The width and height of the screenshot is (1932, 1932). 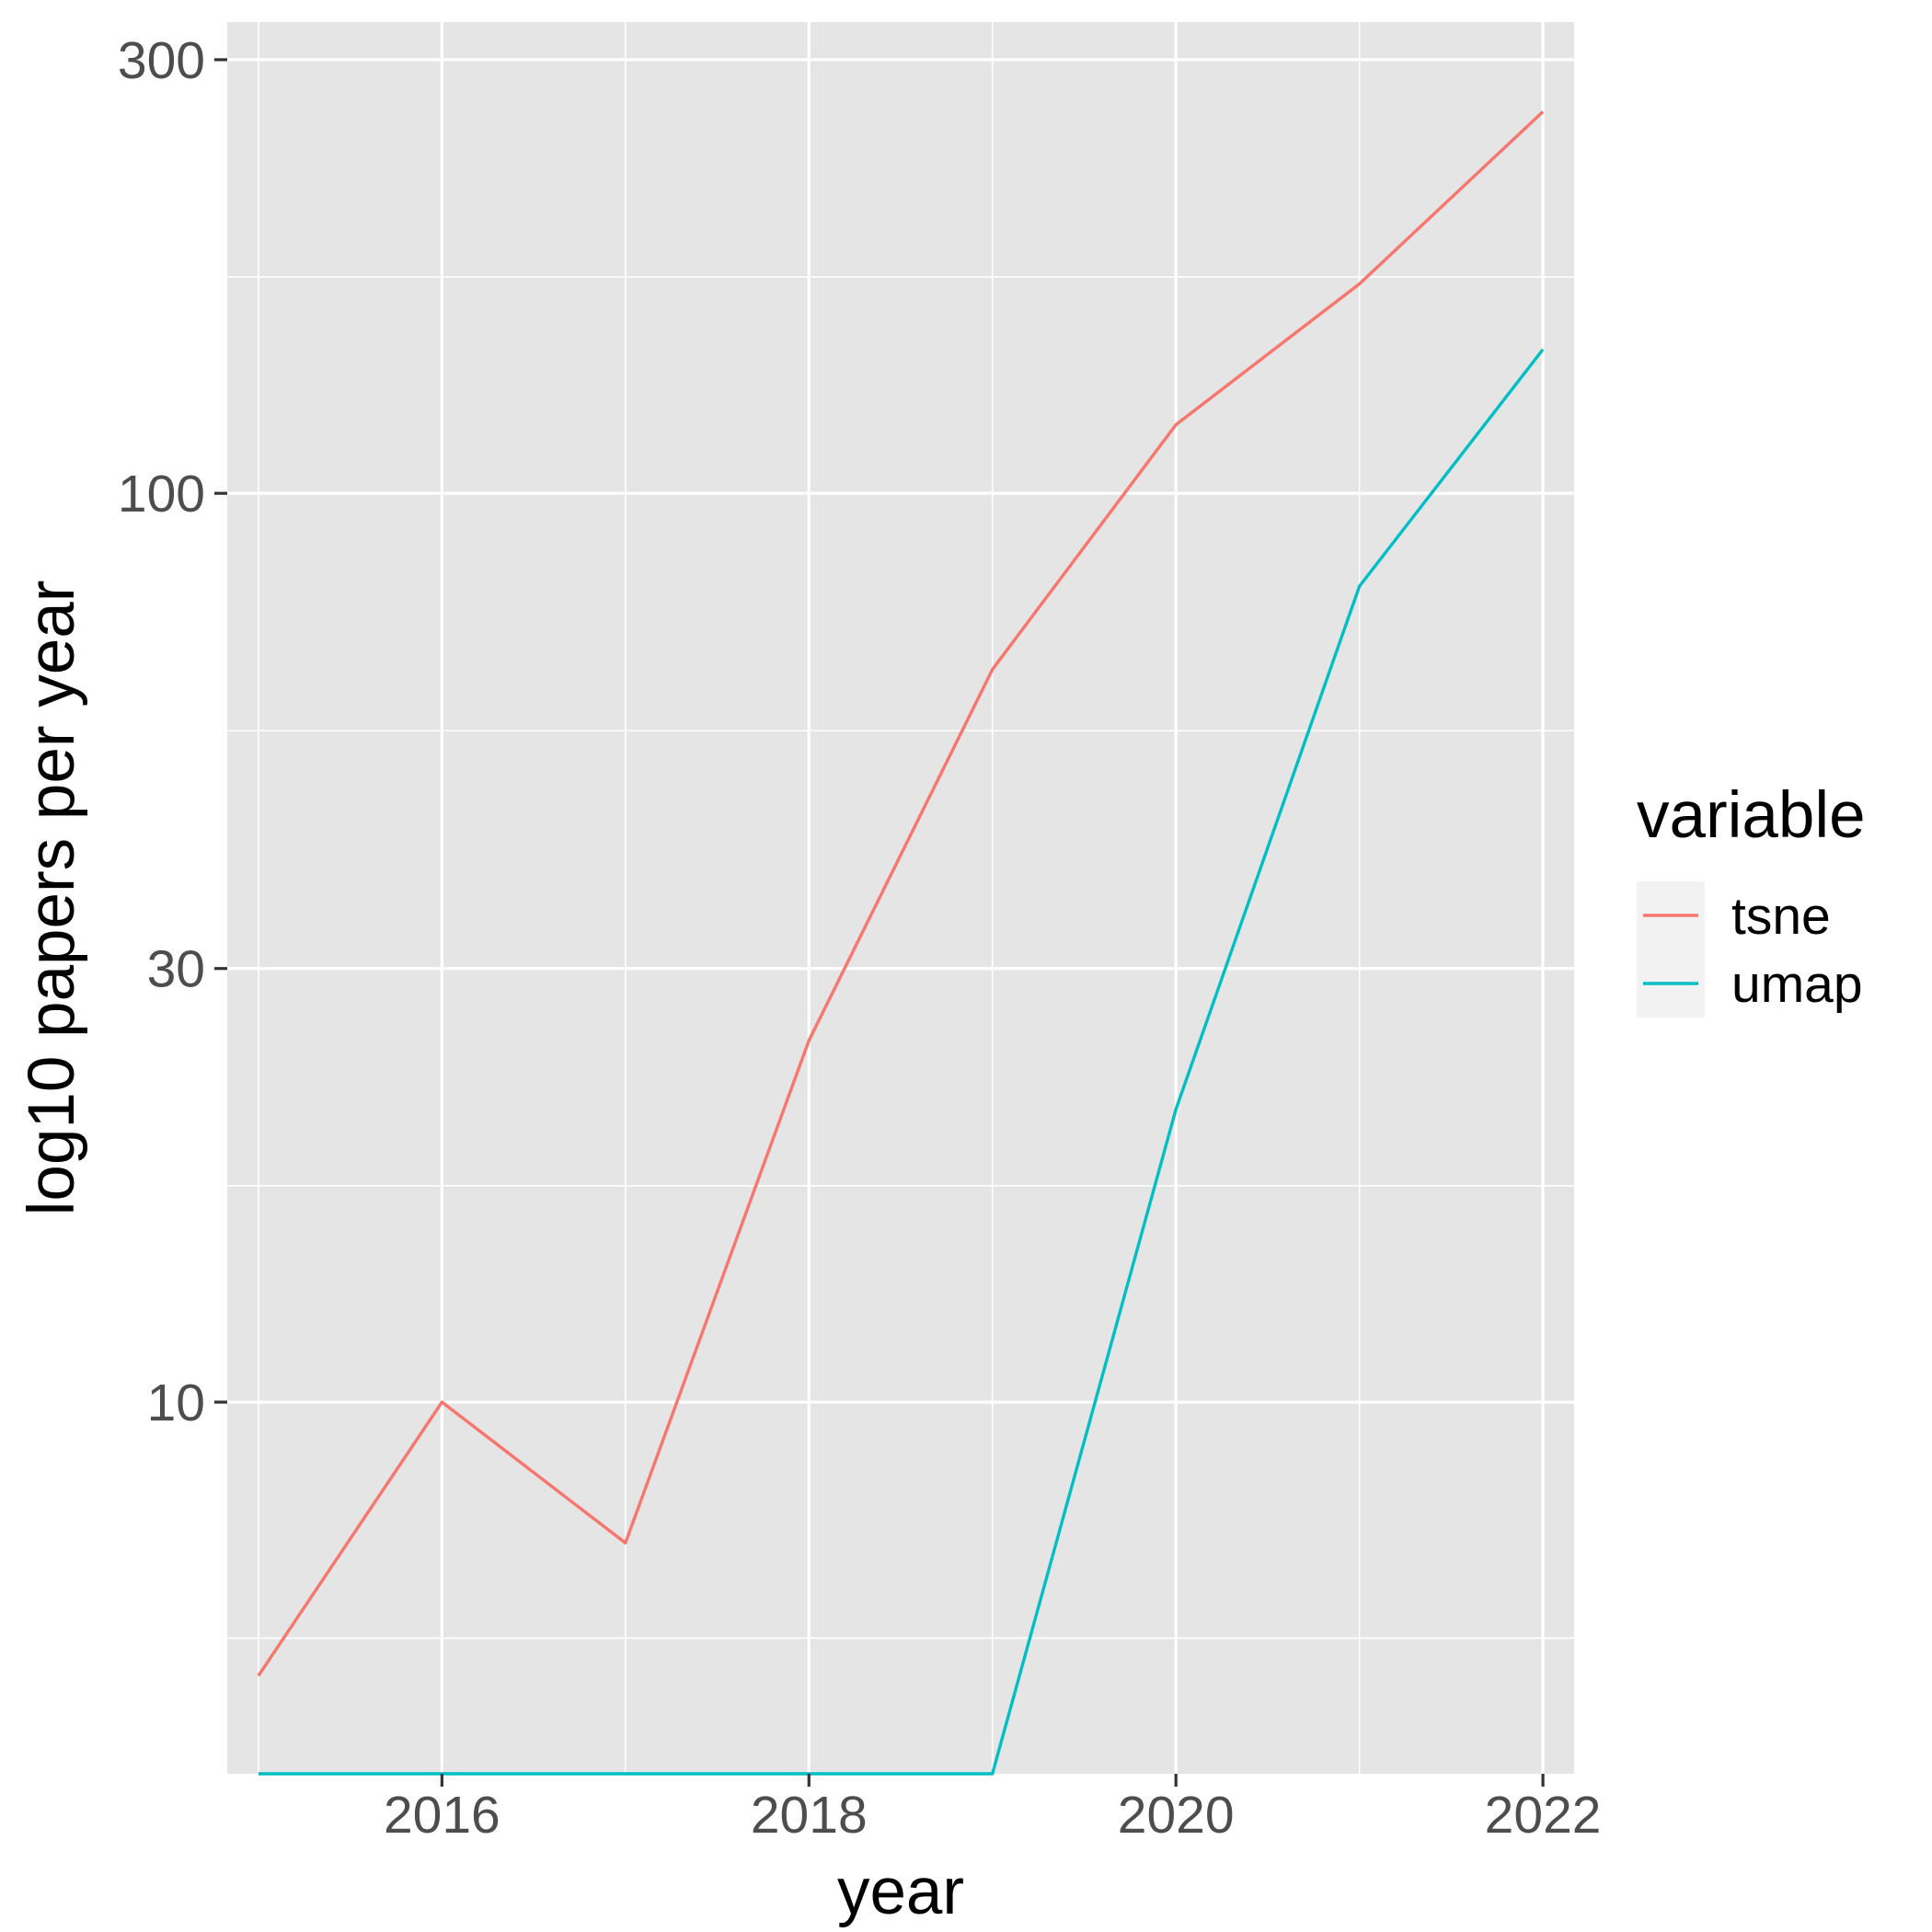 I want to click on legend: variable tsne umap, so click(x=1751, y=898).